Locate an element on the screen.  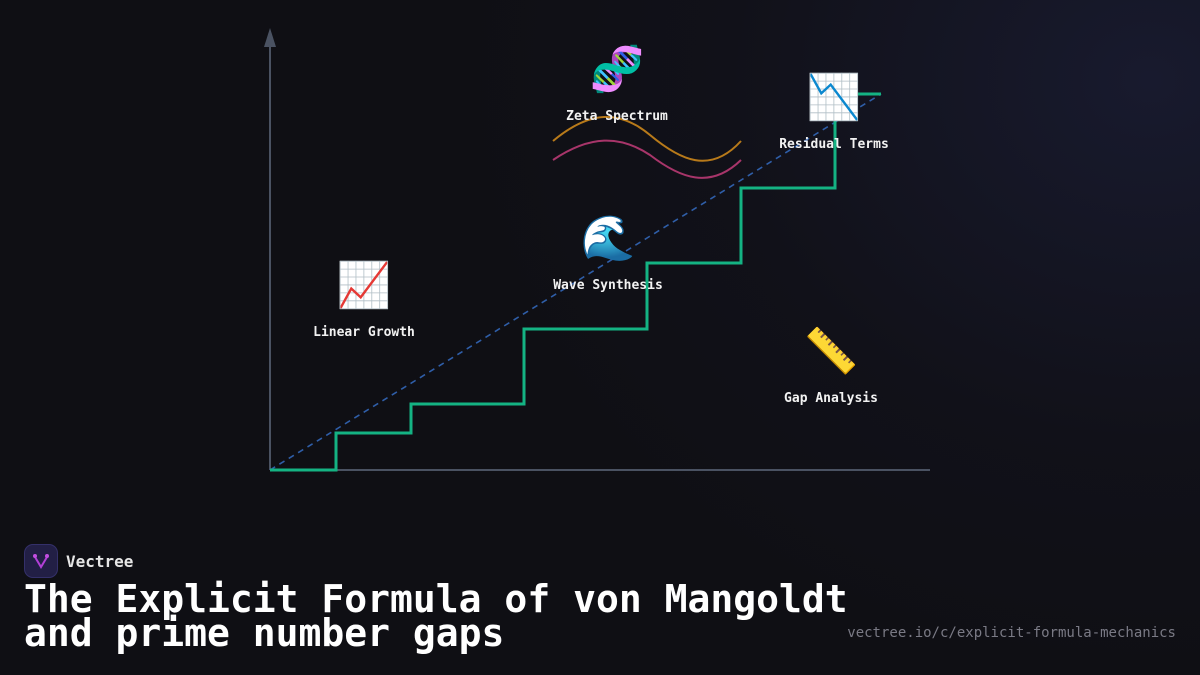
y-axis-arrow is located at coordinates (270, 37).